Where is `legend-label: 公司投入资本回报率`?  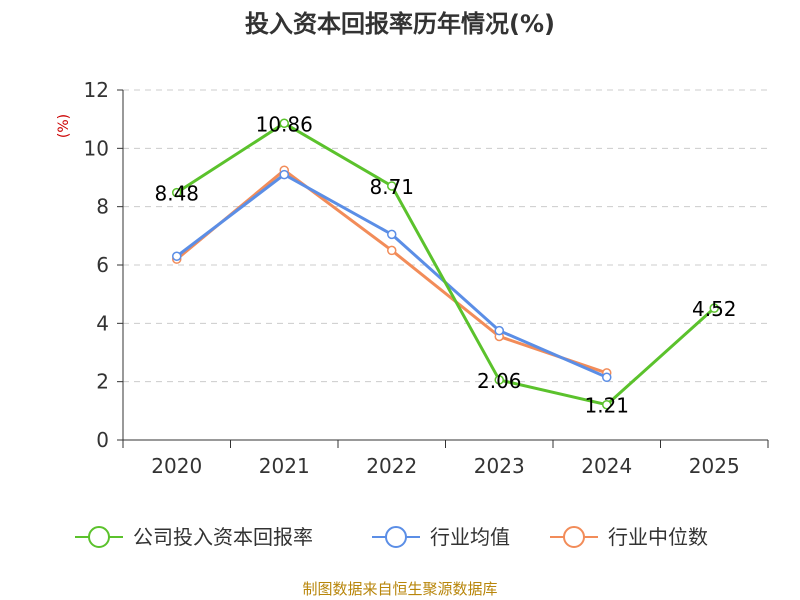 legend-label: 公司投入资本回报率 is located at coordinates (223, 537).